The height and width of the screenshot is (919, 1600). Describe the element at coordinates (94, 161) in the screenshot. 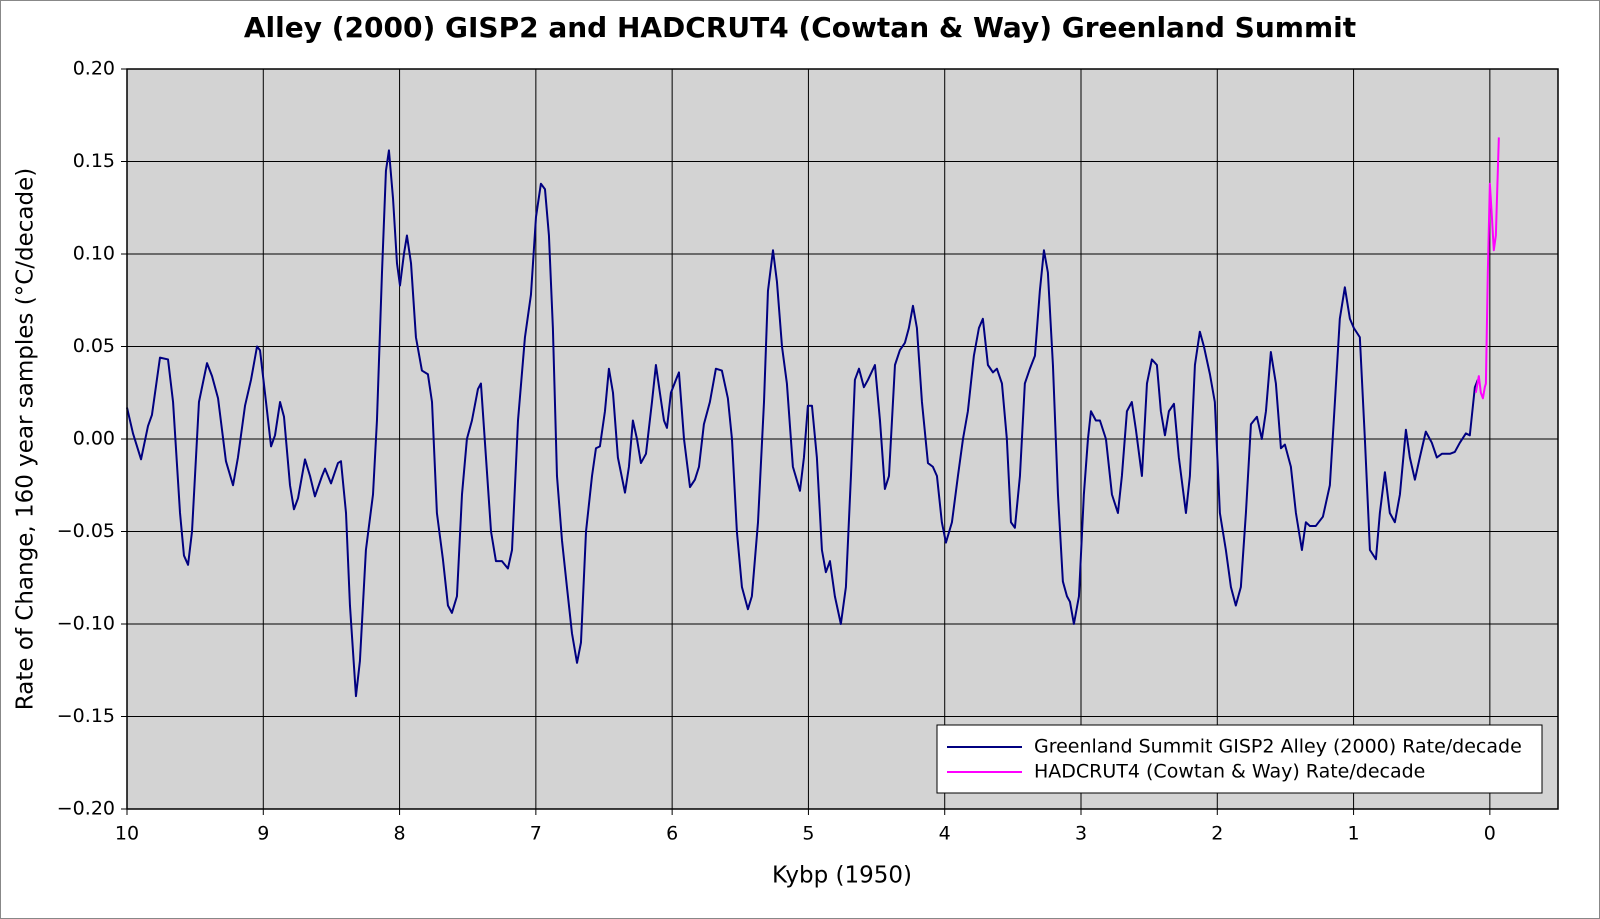

I see `y-tick-label: 0.15` at that location.